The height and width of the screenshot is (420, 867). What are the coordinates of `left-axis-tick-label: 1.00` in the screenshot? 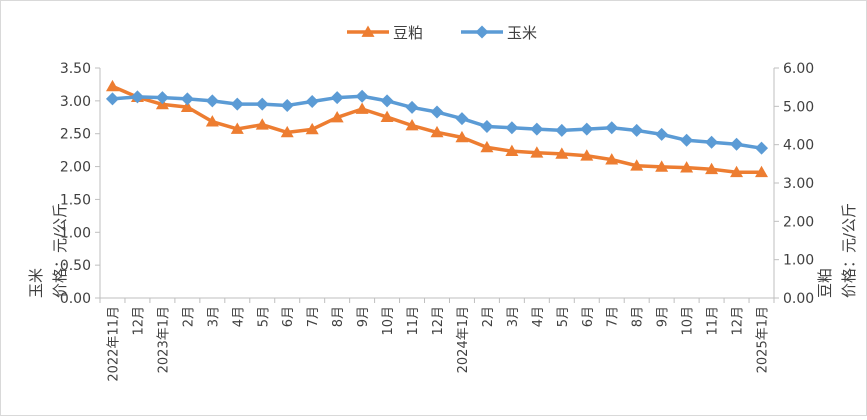 It's located at (75, 233).